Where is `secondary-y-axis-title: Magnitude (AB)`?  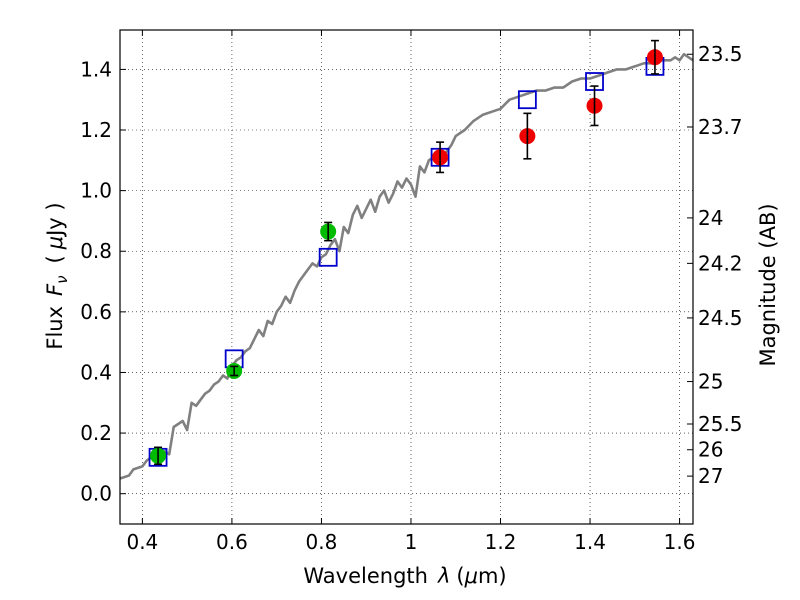 secondary-y-axis-title: Magnitude (AB) is located at coordinates (768, 284).